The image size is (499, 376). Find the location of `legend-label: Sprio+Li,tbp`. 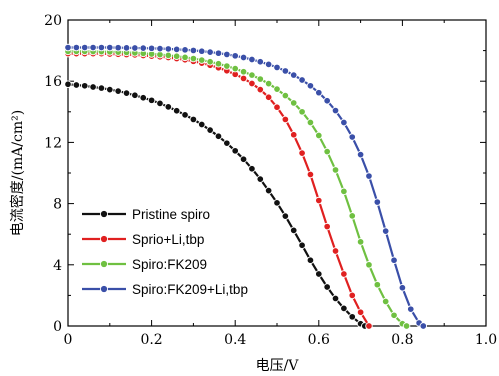

legend-label: Sprio+Li,tbp is located at coordinates (168, 239).